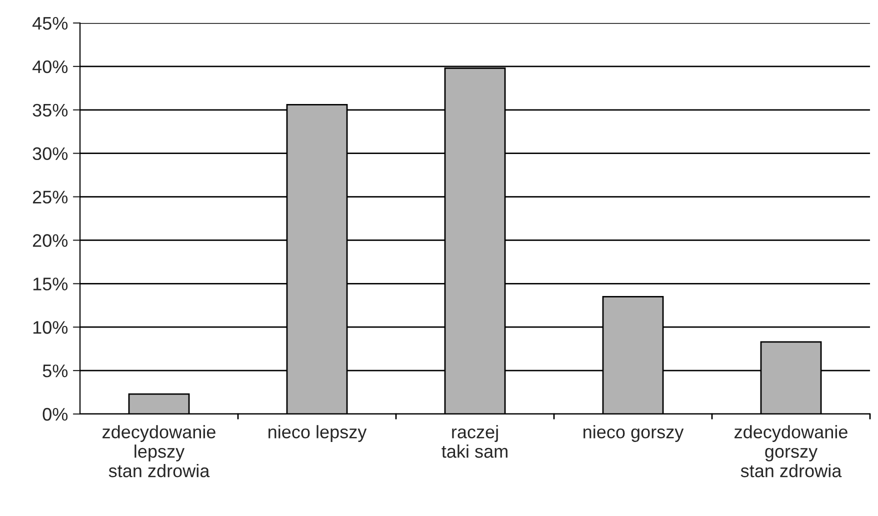 The image size is (878, 516). Describe the element at coordinates (50, 284) in the screenshot. I see `y-tick-label: 15%` at that location.